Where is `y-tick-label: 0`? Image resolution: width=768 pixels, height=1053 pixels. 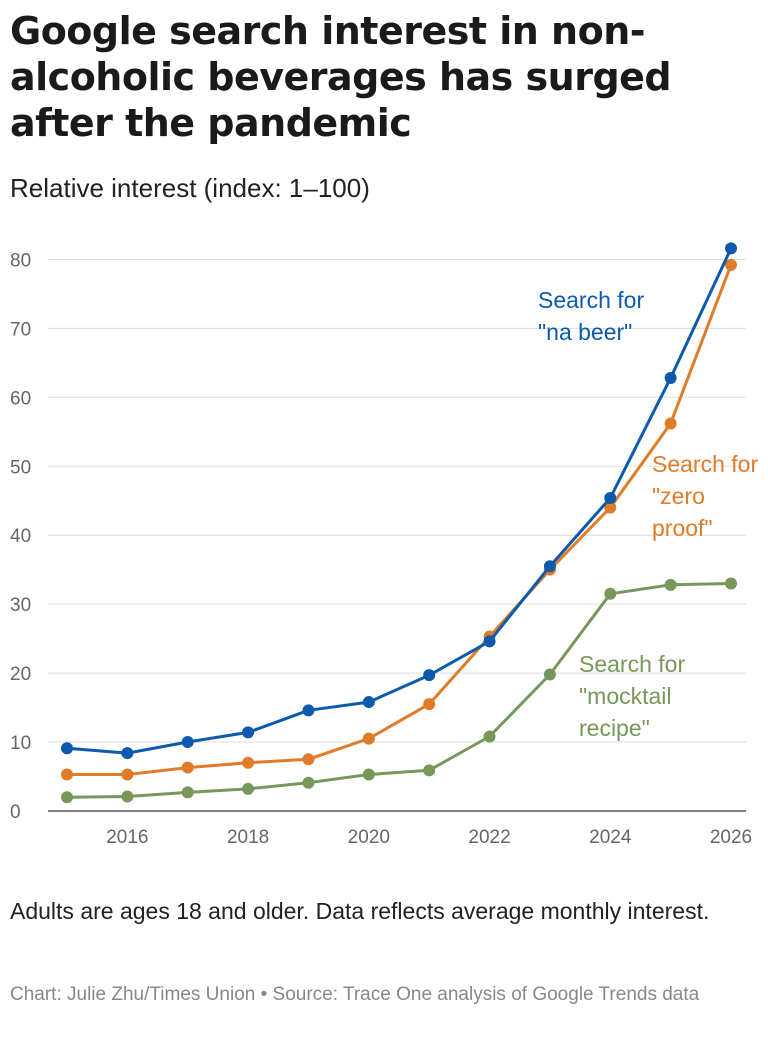 y-tick-label: 0 is located at coordinates (15, 812).